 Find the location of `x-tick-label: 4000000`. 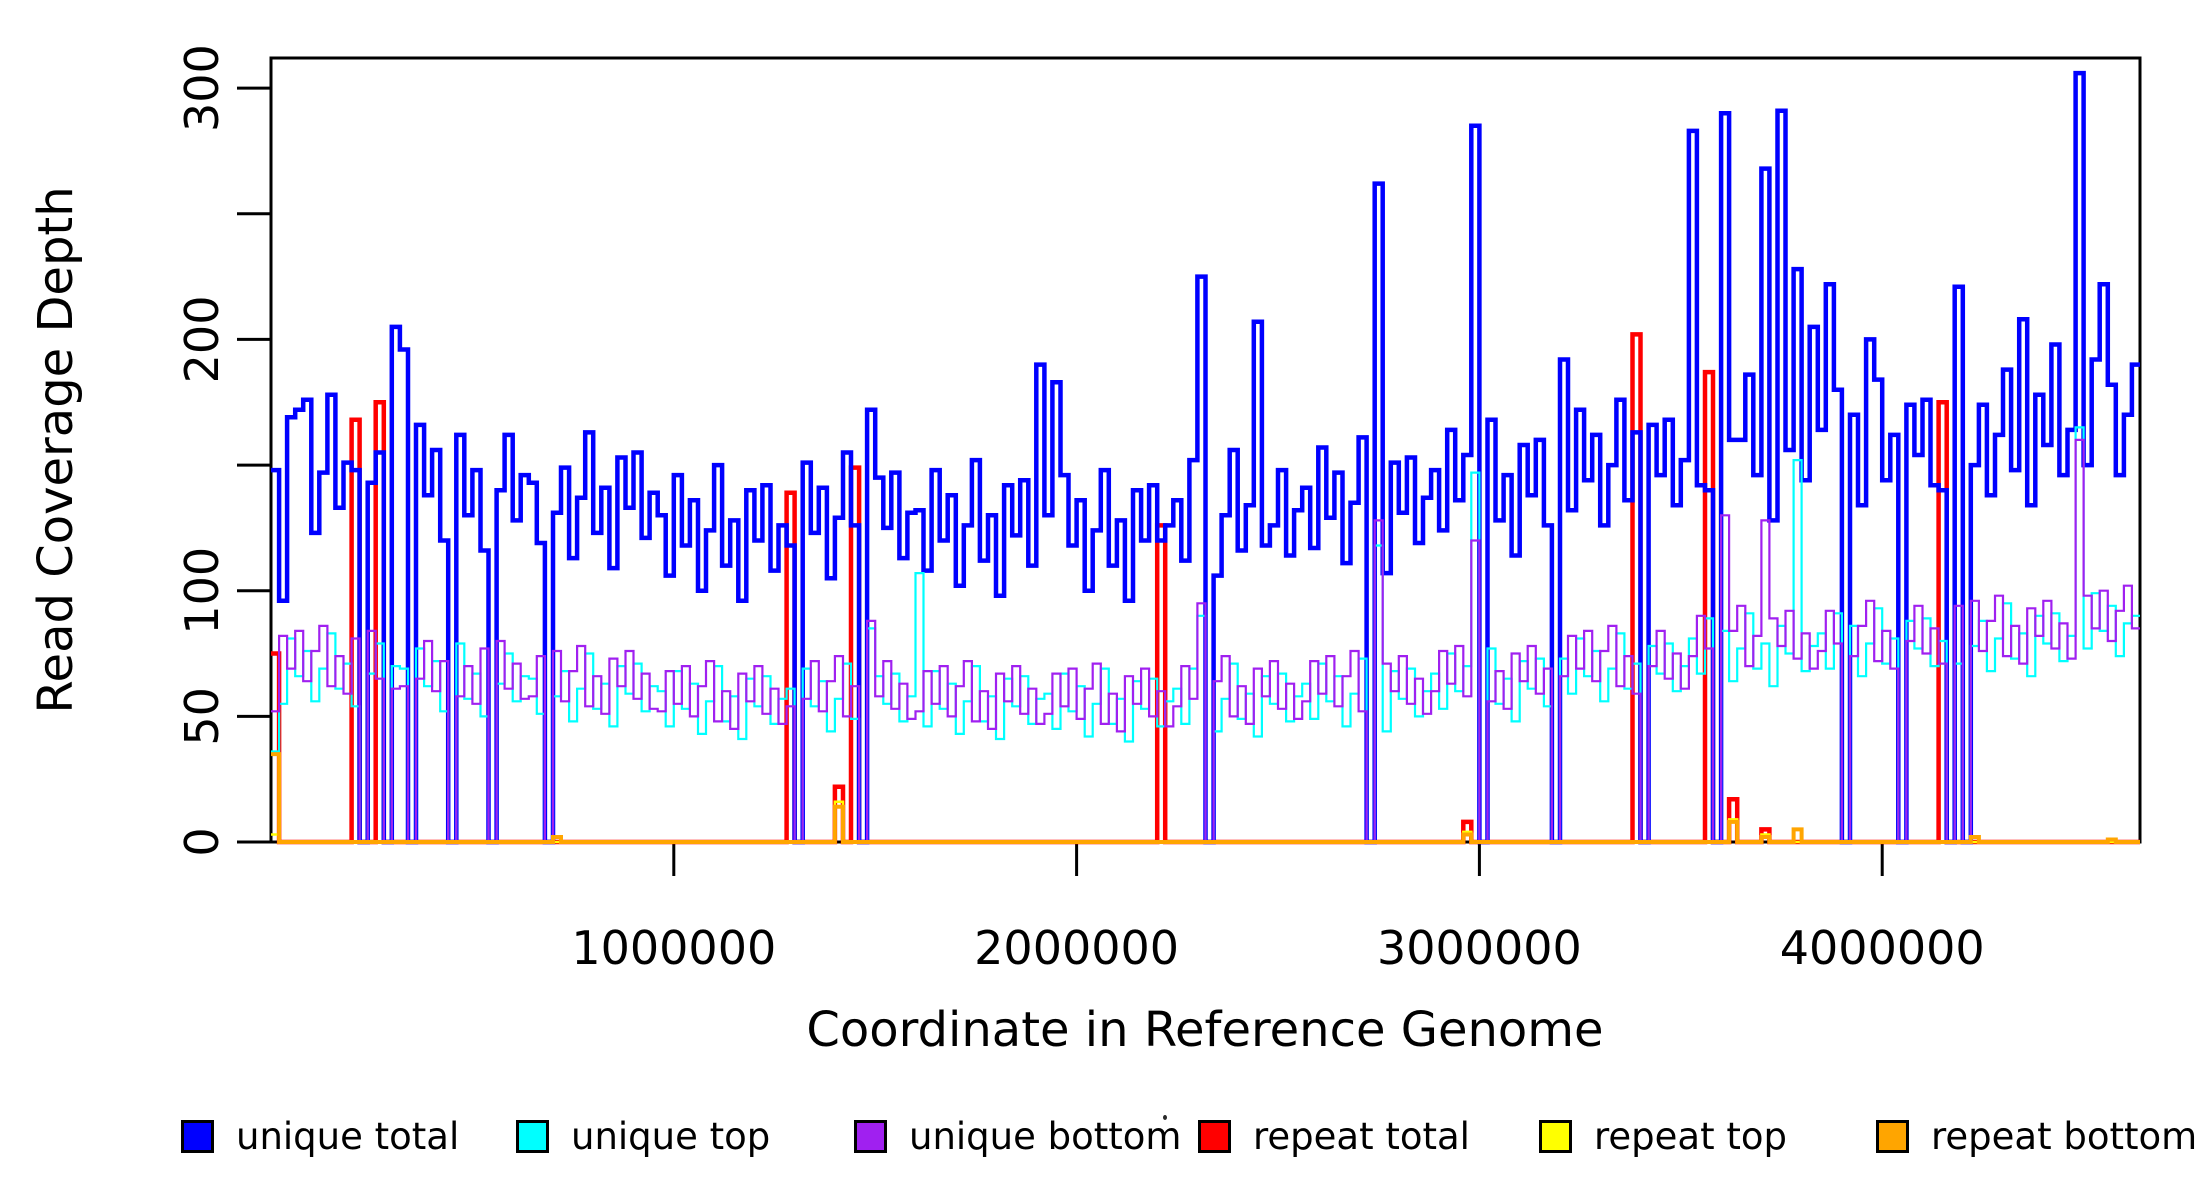

x-tick-label: 4000000 is located at coordinates (1882, 948).